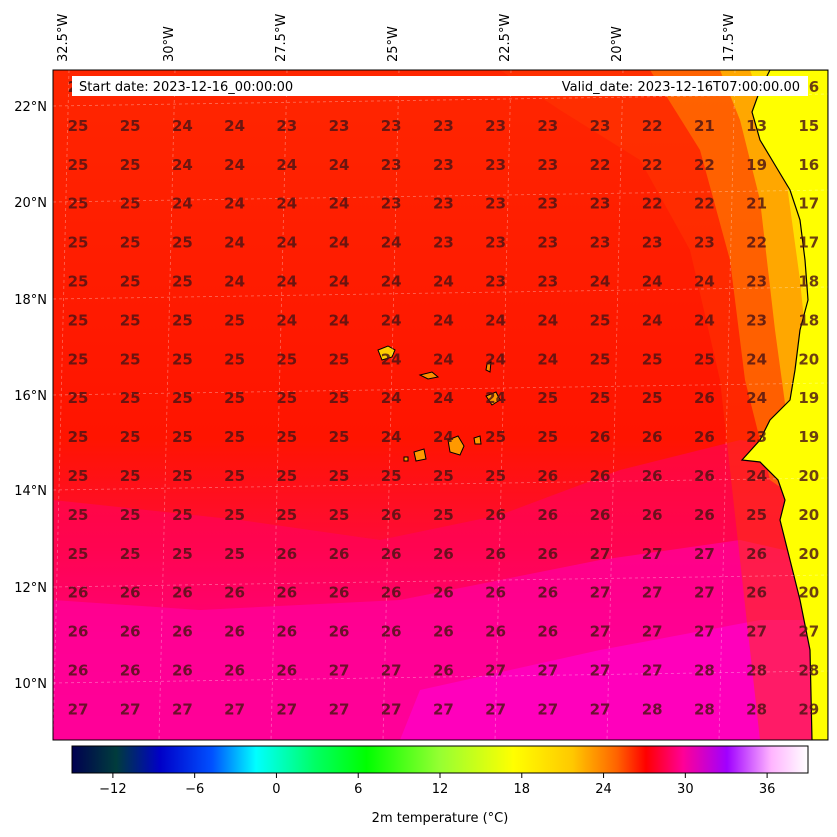  Describe the element at coordinates (30, 491) in the screenshot. I see `latitude-label: 14°N` at that location.